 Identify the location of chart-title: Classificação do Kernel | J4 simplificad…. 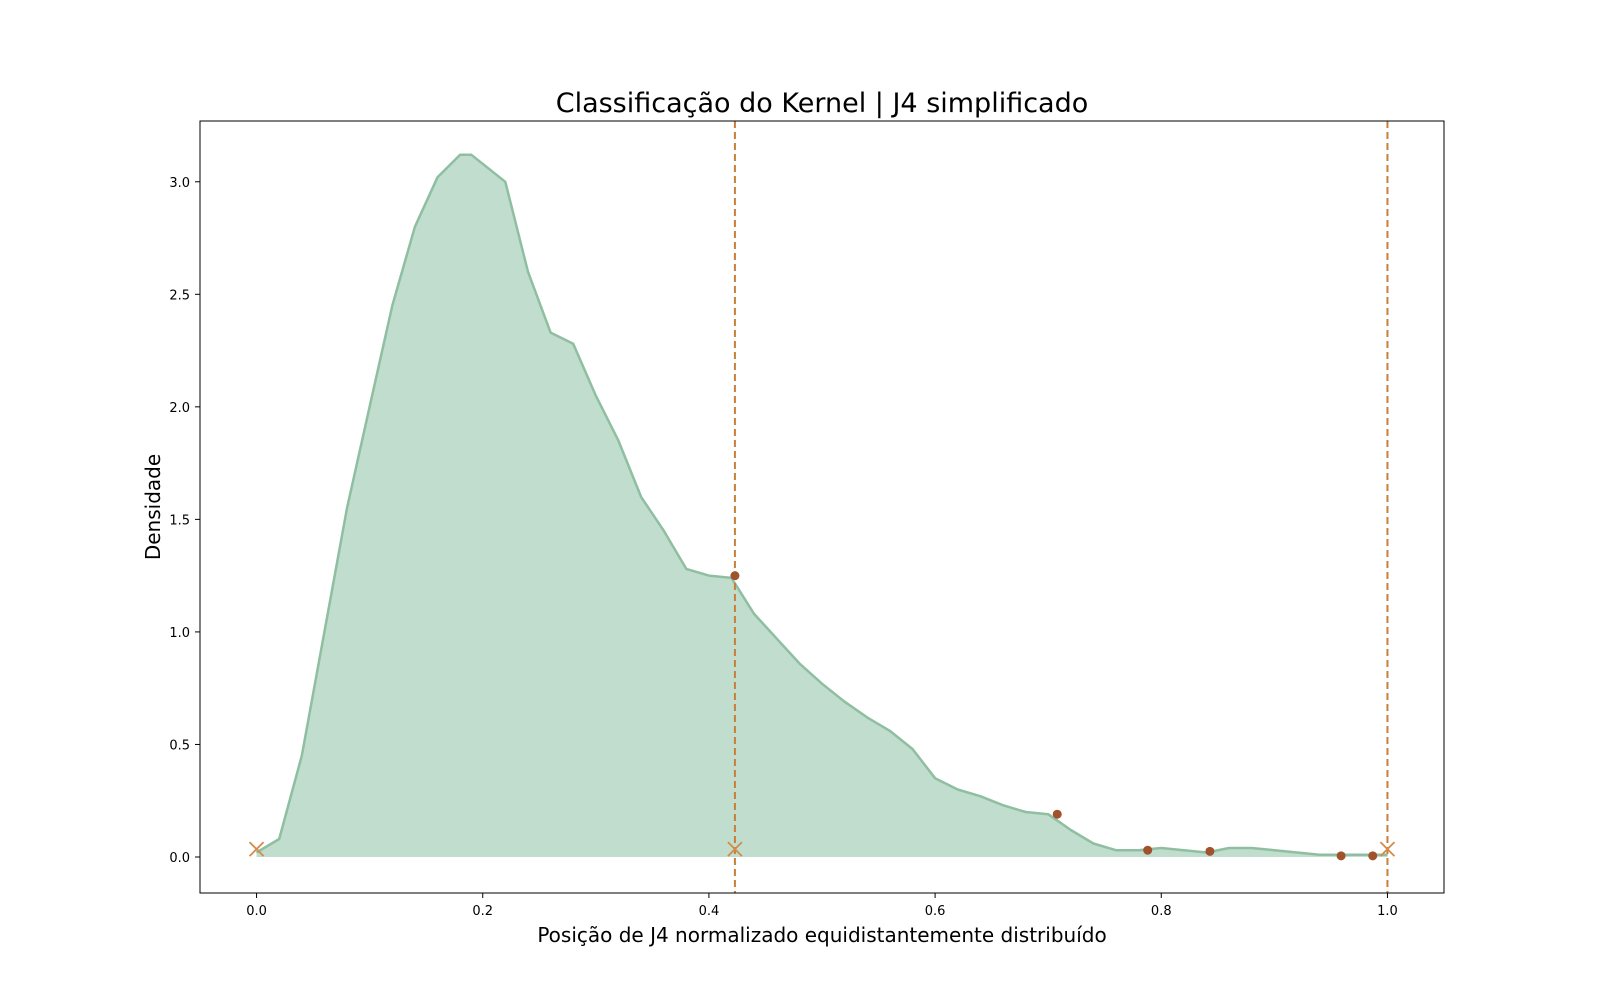
(822, 103).